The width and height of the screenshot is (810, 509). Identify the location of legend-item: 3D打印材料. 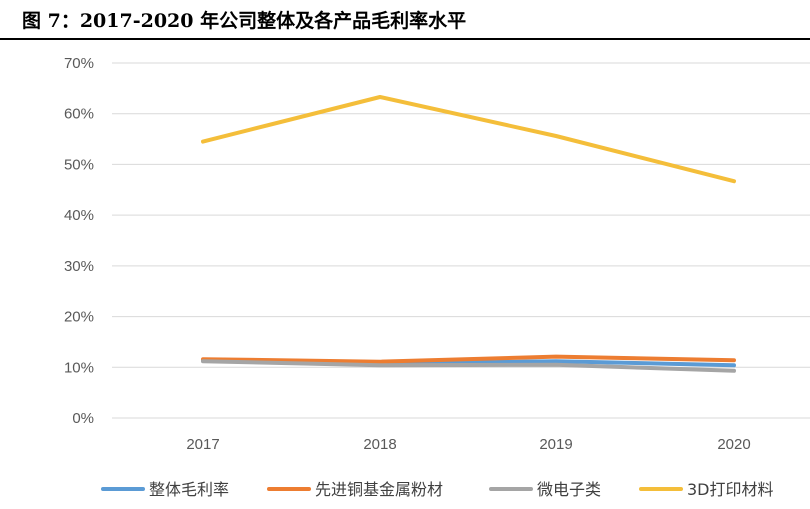
(706, 489).